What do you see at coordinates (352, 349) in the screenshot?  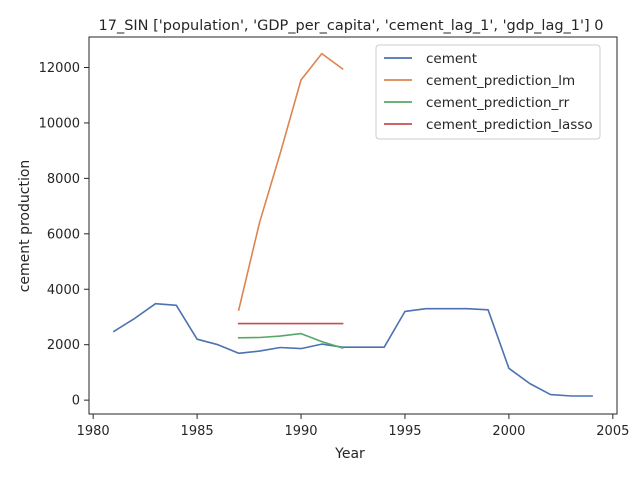 I see `series-line-cement` at bounding box center [352, 349].